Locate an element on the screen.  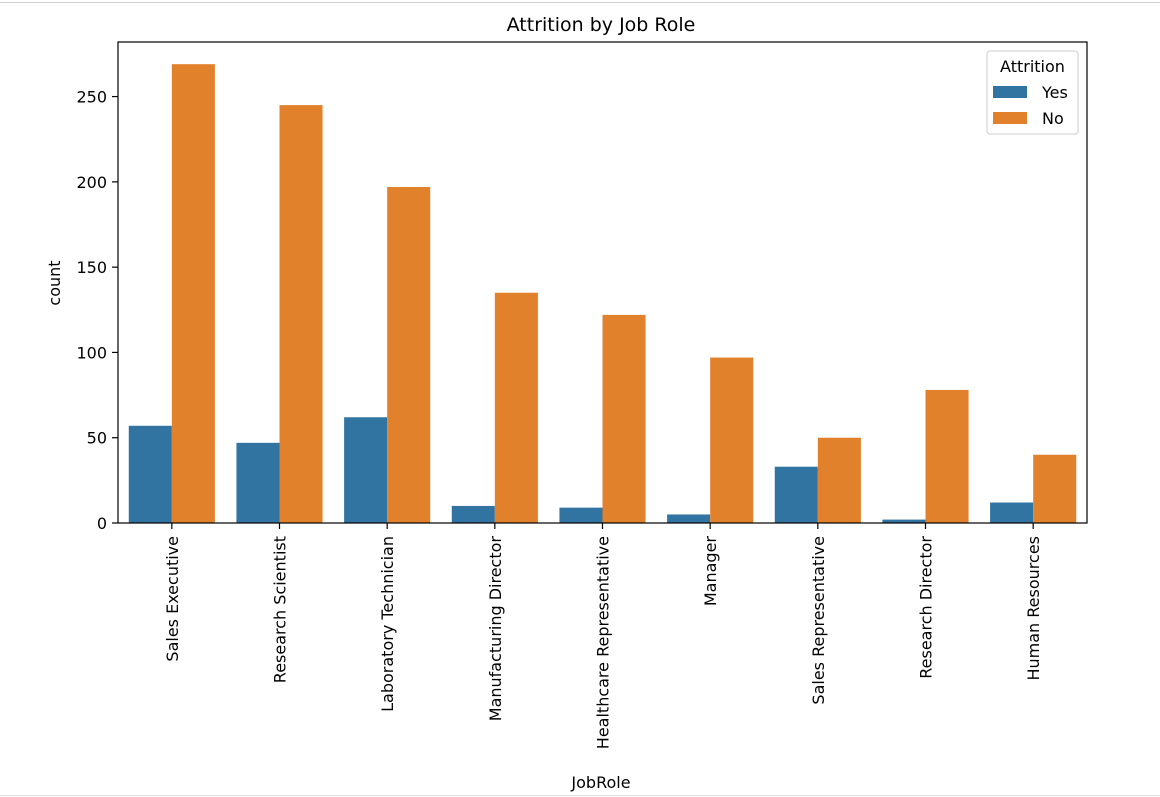
x-axis-label: JobRole is located at coordinates (600, 782).